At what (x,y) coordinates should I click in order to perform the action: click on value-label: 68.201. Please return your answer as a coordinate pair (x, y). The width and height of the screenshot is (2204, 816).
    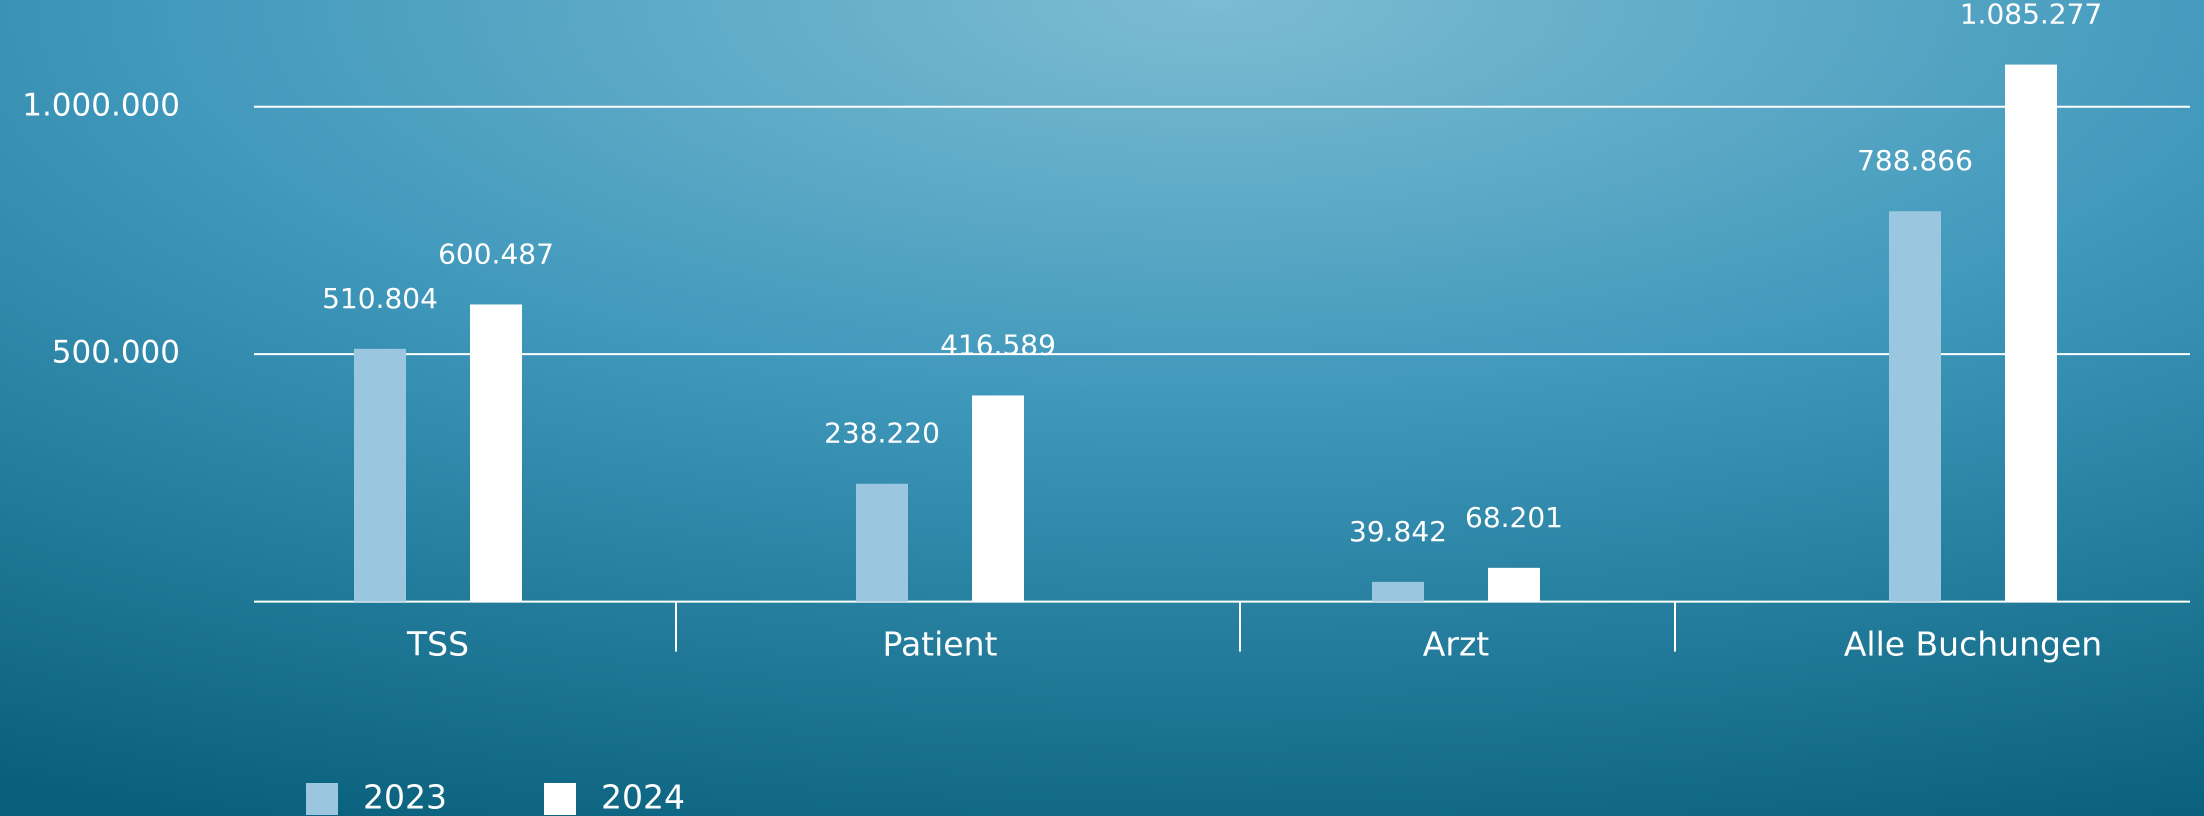
    Looking at the image, I should click on (1514, 517).